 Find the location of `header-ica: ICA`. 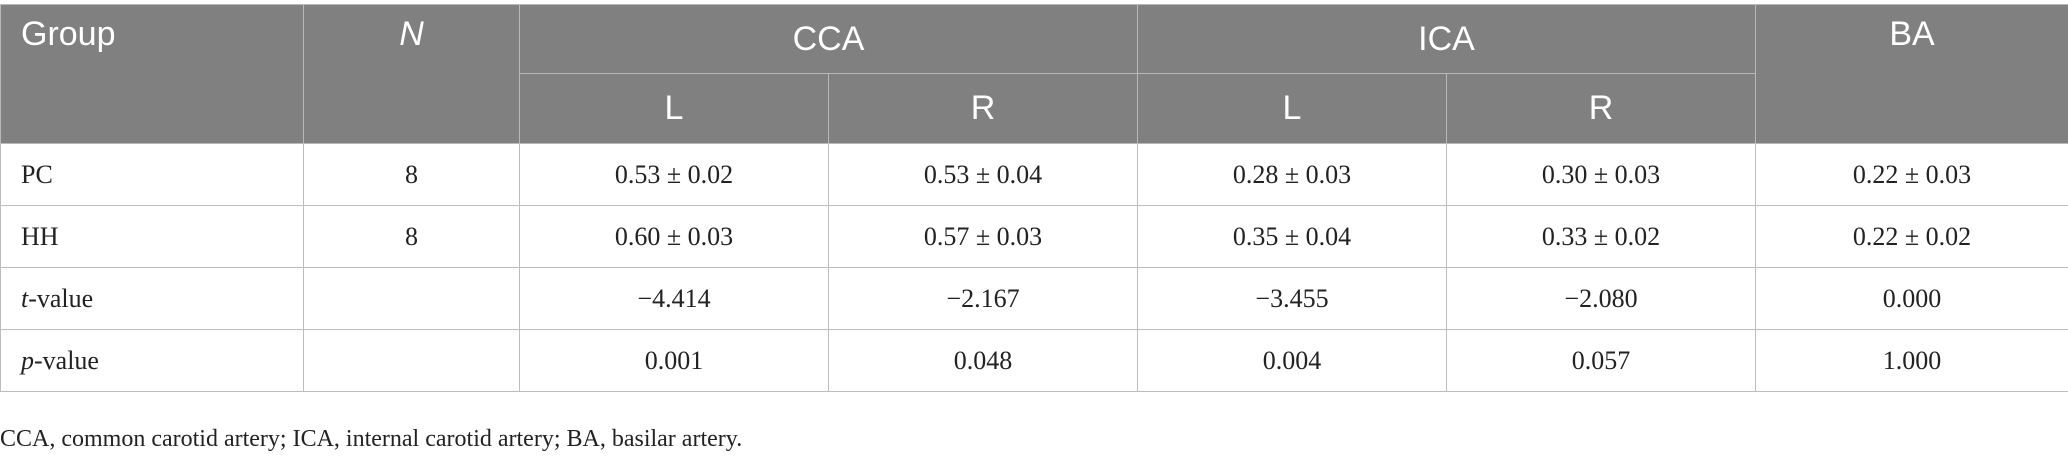

header-ica: ICA is located at coordinates (1447, 39).